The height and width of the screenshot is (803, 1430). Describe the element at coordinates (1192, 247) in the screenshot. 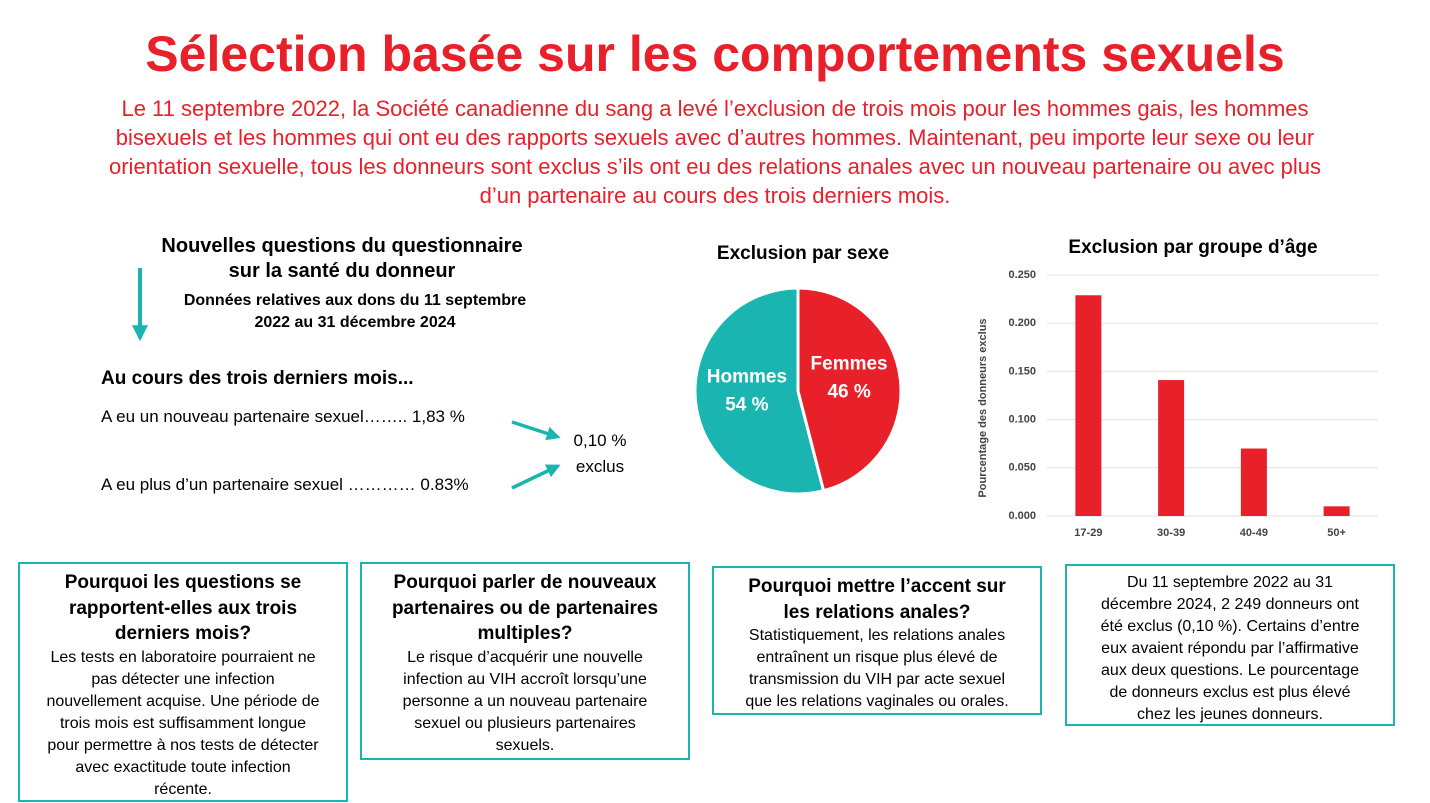

I see `chart-title: Exclusion par groupe d’âge` at that location.